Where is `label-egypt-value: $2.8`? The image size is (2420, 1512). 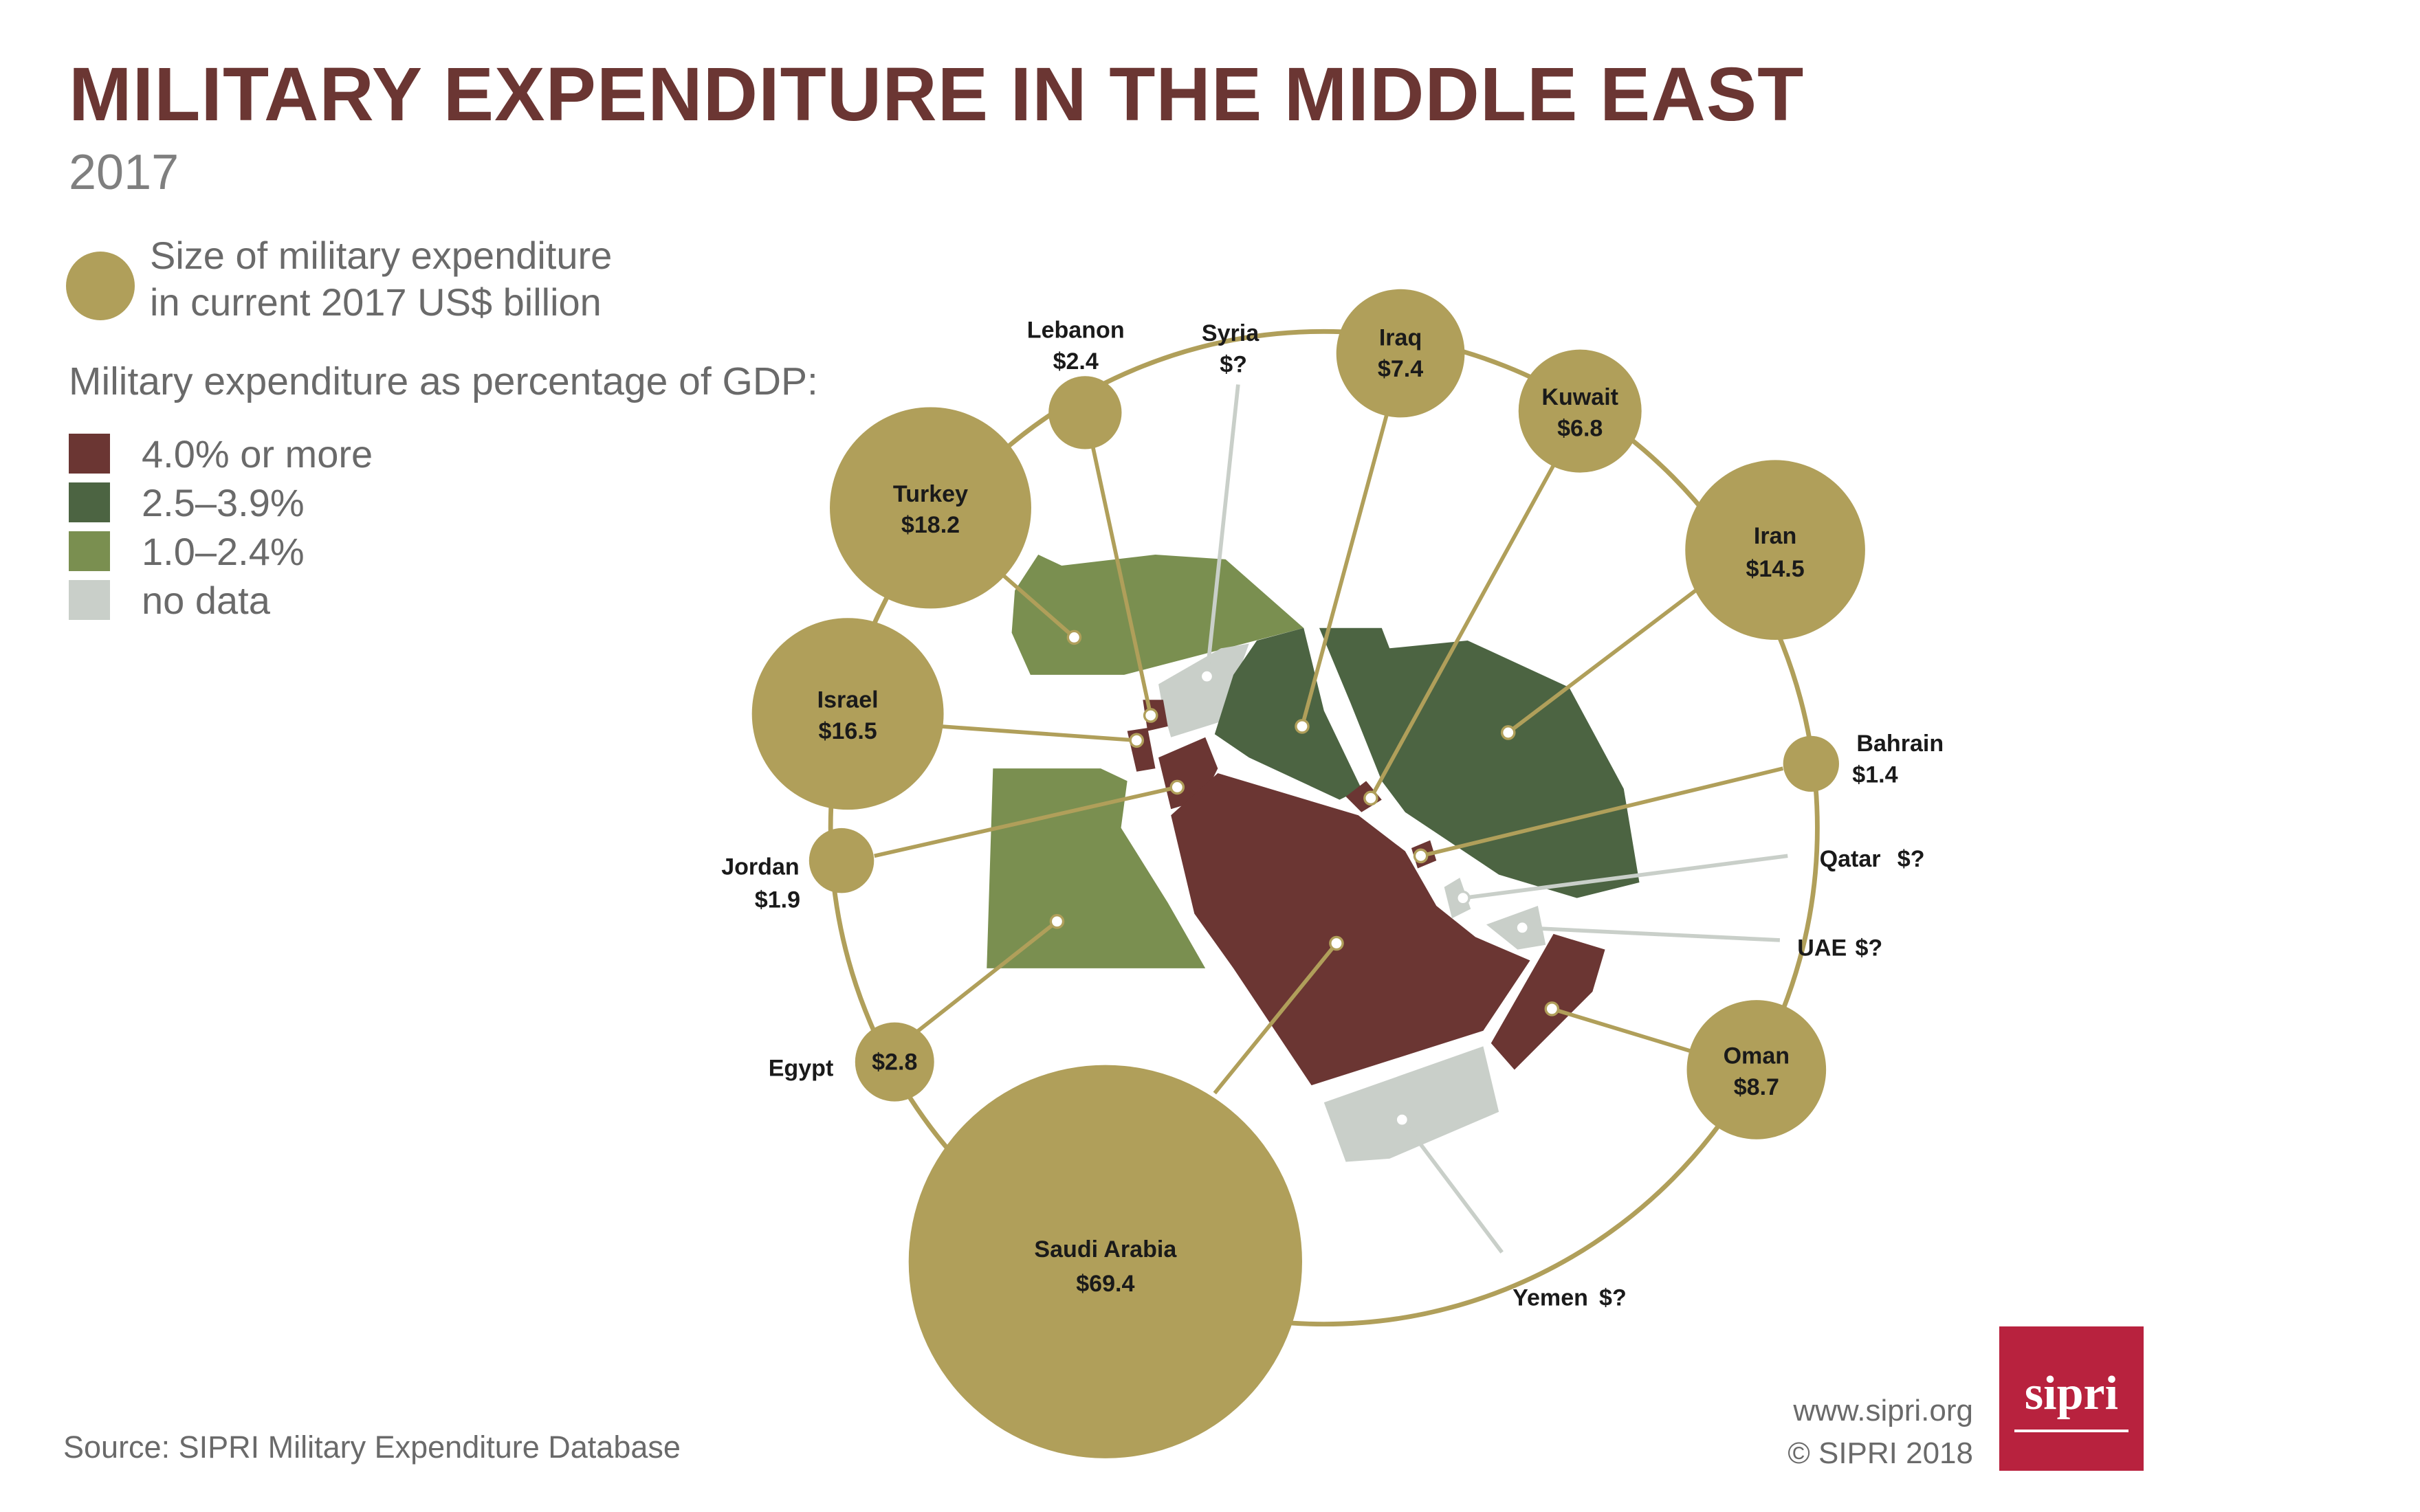
label-egypt-value: $2.8 is located at coordinates (895, 1062).